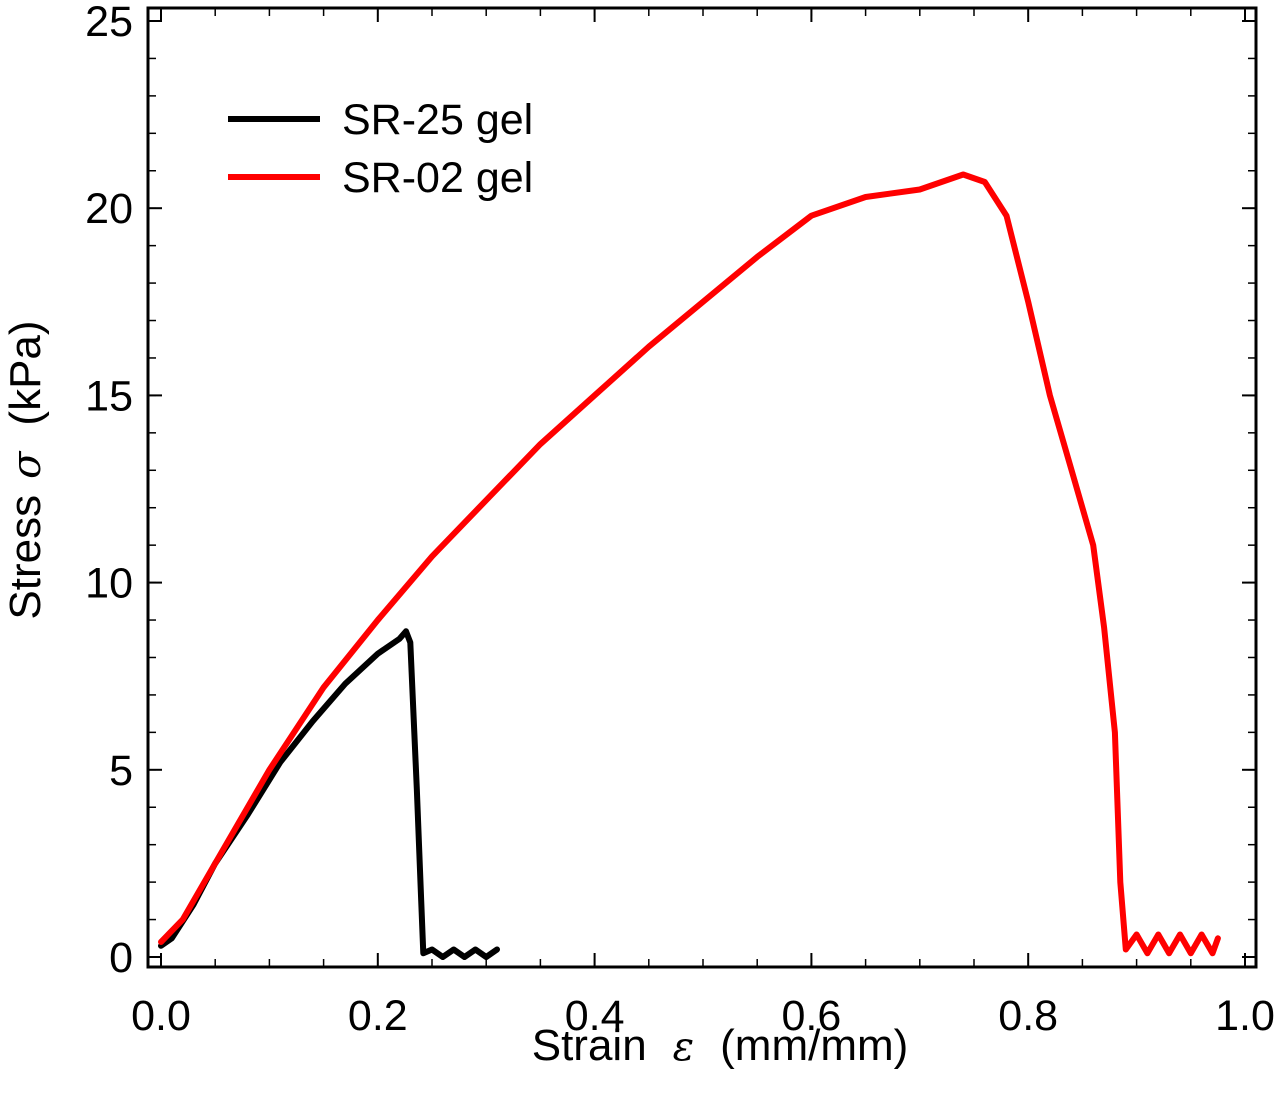  What do you see at coordinates (812, 1016) in the screenshot?
I see `x-tick-label: 0.6` at bounding box center [812, 1016].